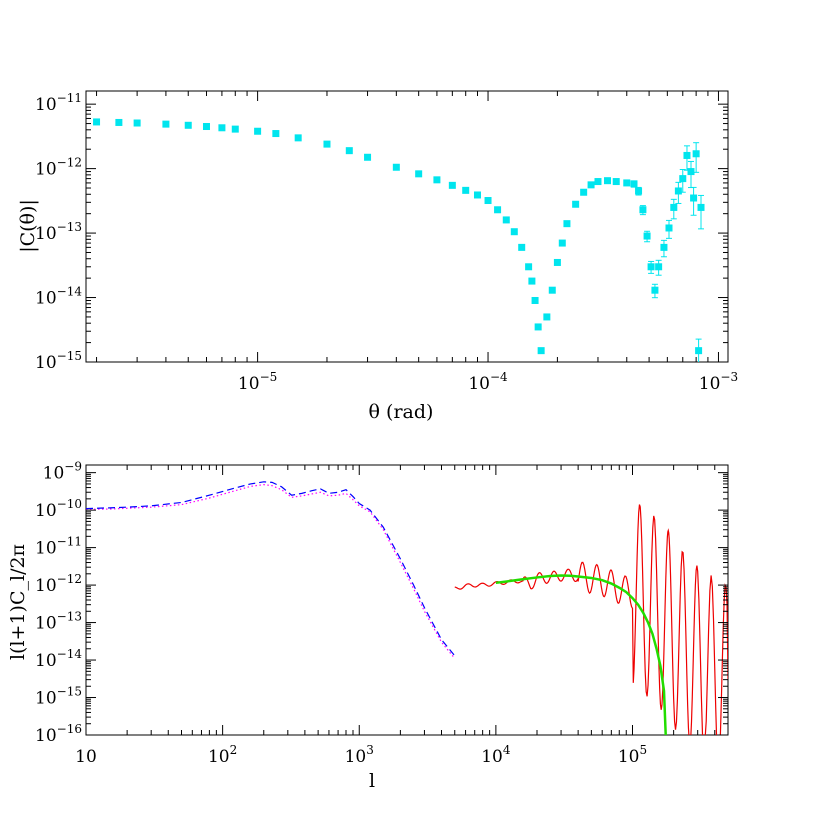 The image size is (817, 821). Describe the element at coordinates (401, 412) in the screenshot. I see `top-xlabel: θ (rad)` at that location.